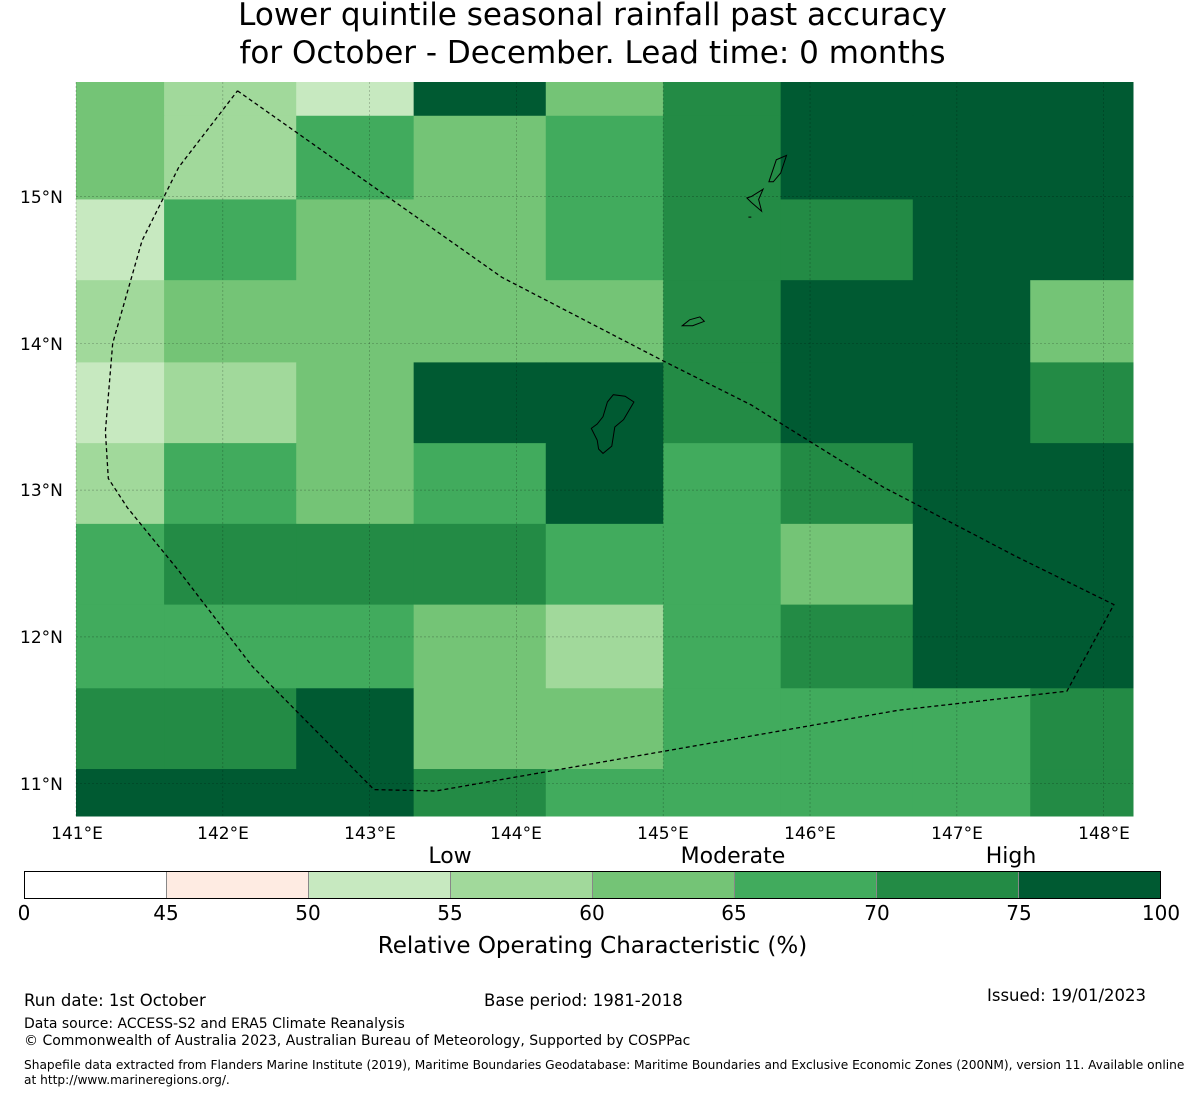 This screenshot has width=1185, height=1095. I want to click on shapefile-credit-line-2: at http://www.marineregions.org/., so click(127, 1080).